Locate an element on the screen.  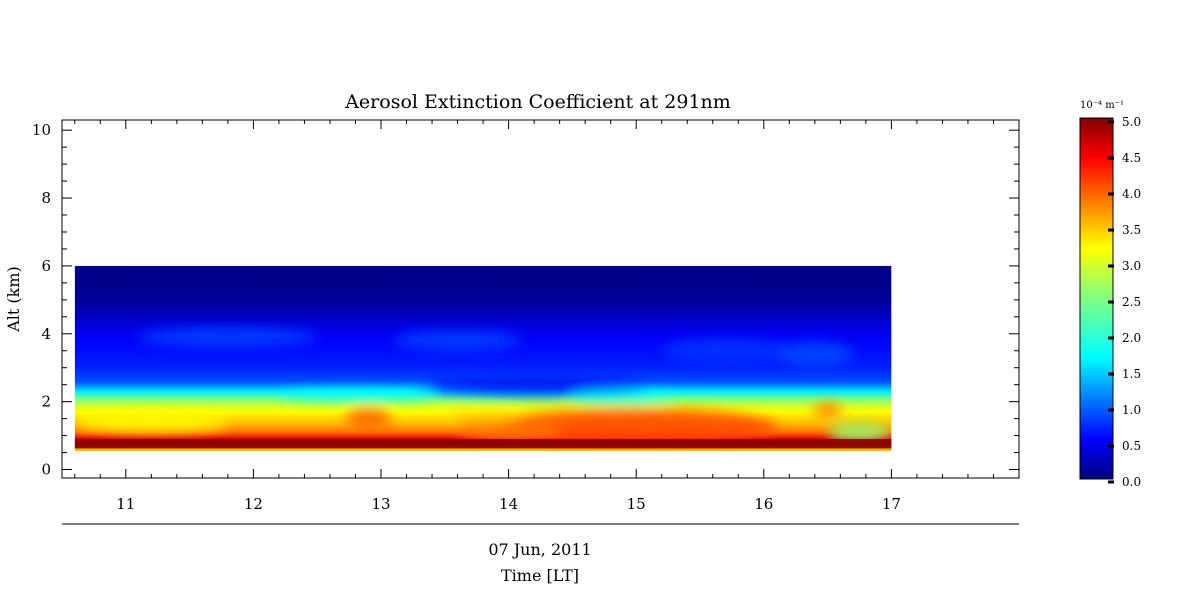
y-tick-label: 0 is located at coordinates (46, 470).